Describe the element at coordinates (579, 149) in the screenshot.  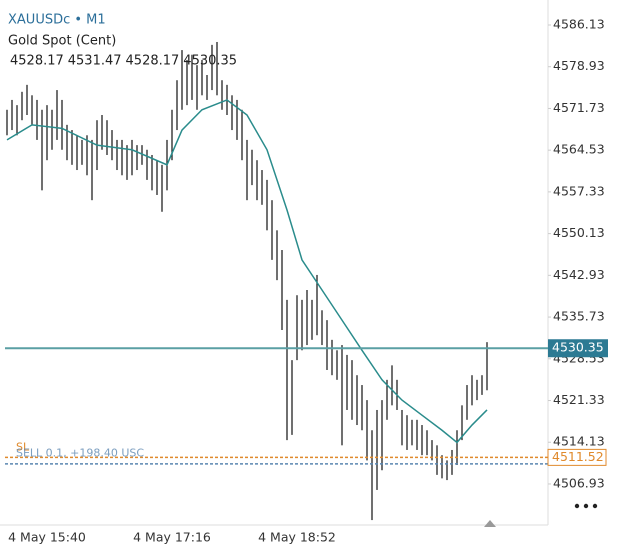
I see `y-tick-label: 4564.53` at that location.